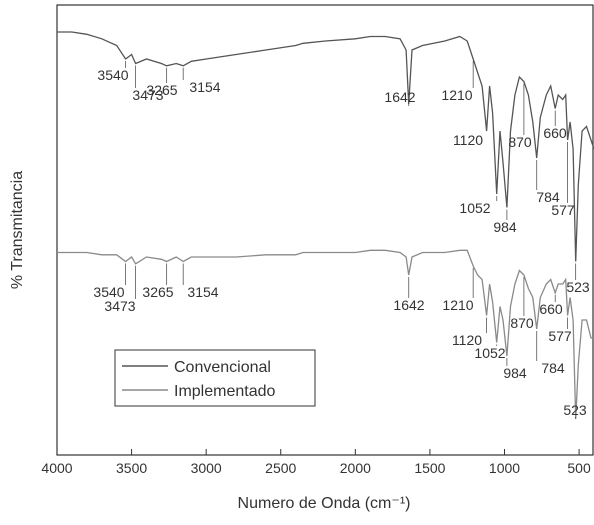 This screenshot has height=525, width=594. I want to click on x-tick-label: 500, so click(579, 468).